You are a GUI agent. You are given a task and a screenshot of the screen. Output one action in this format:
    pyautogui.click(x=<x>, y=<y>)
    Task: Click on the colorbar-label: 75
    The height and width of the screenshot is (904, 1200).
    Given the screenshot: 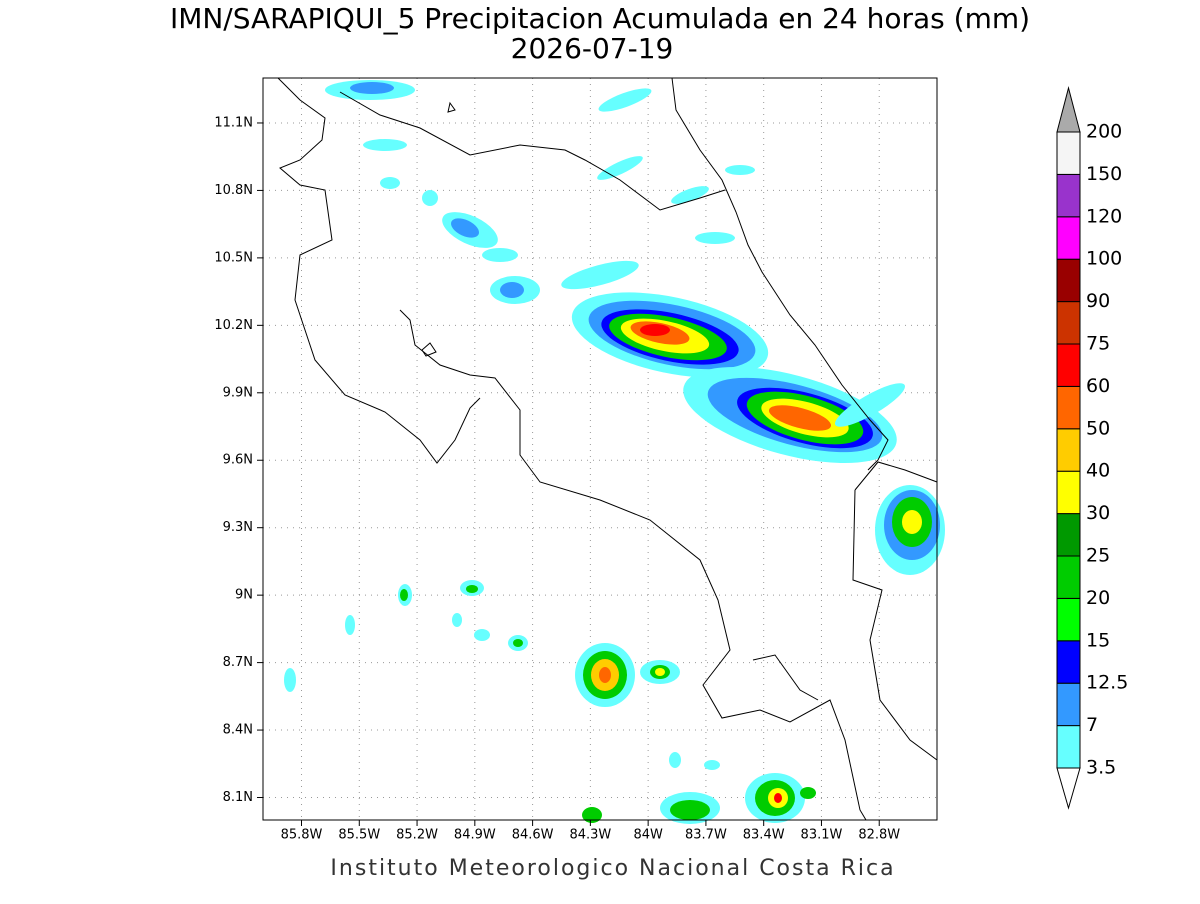 What is the action you would take?
    pyautogui.click(x=1098, y=344)
    